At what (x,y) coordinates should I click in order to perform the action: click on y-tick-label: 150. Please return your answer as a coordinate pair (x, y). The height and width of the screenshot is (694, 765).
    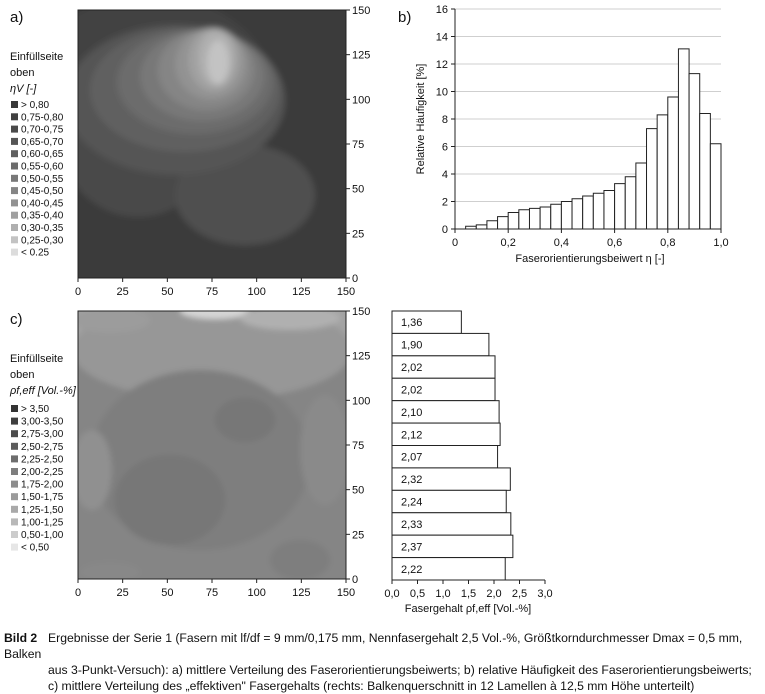
    Looking at the image, I should click on (361, 11).